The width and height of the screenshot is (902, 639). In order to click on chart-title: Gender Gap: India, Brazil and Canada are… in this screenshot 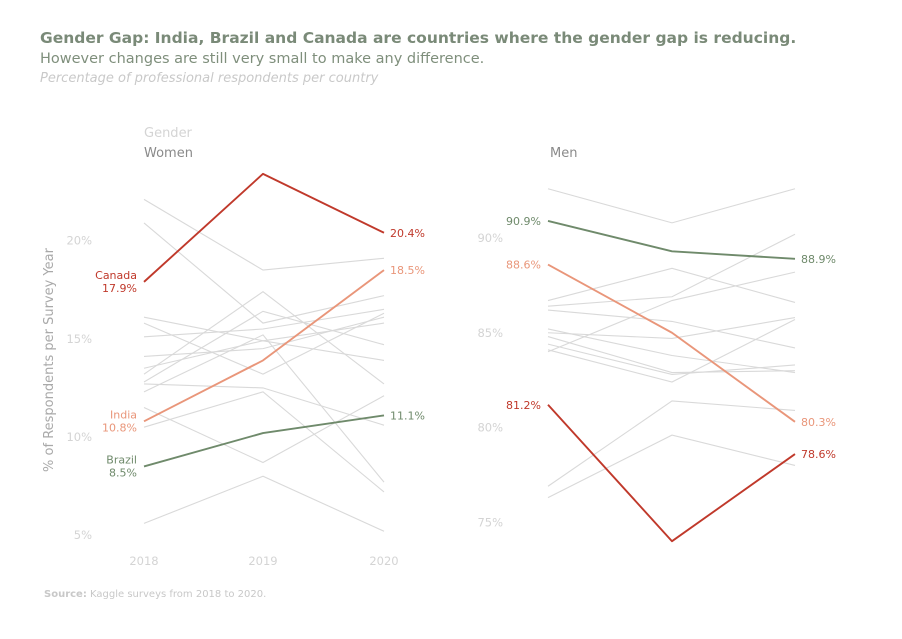, I will do `click(418, 38)`.